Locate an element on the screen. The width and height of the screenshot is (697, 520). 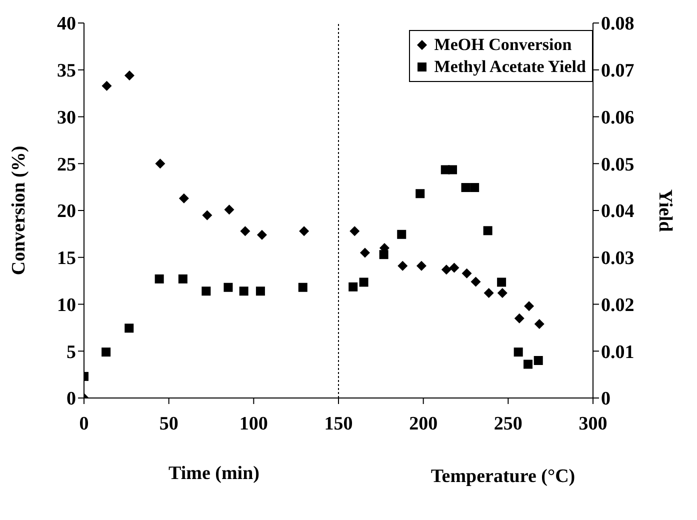
y-tick-label: 40 is located at coordinates (66, 24).